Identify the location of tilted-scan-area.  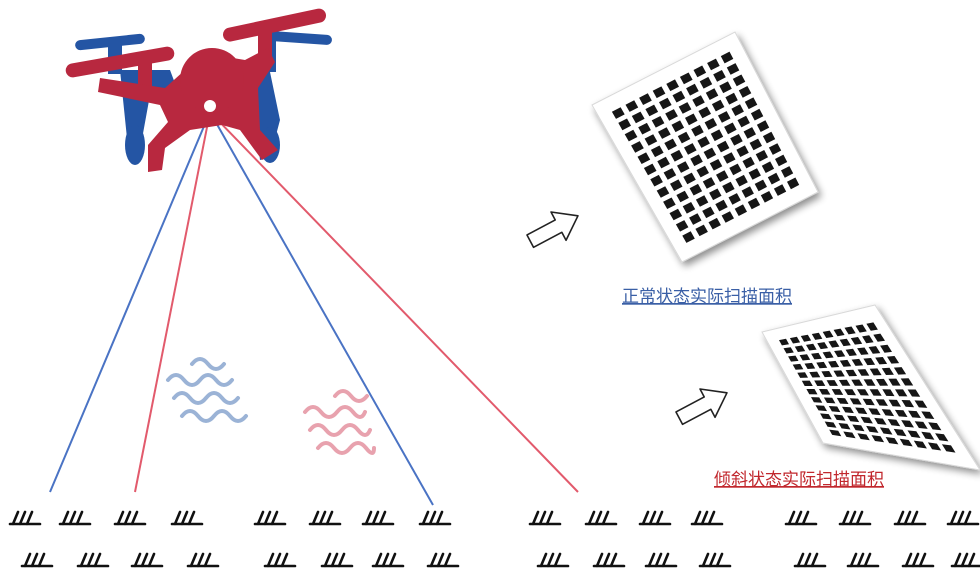
(870, 387).